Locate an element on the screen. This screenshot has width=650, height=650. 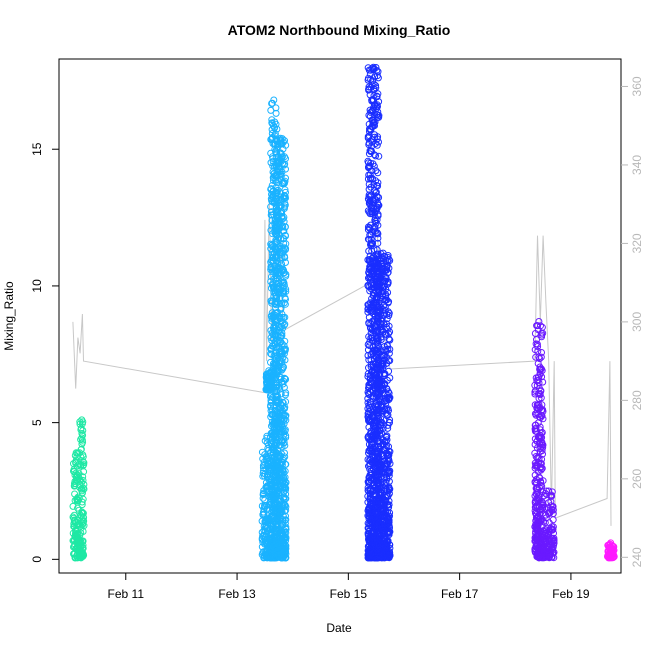
x-tick-label: Feb 19 is located at coordinates (571, 594).